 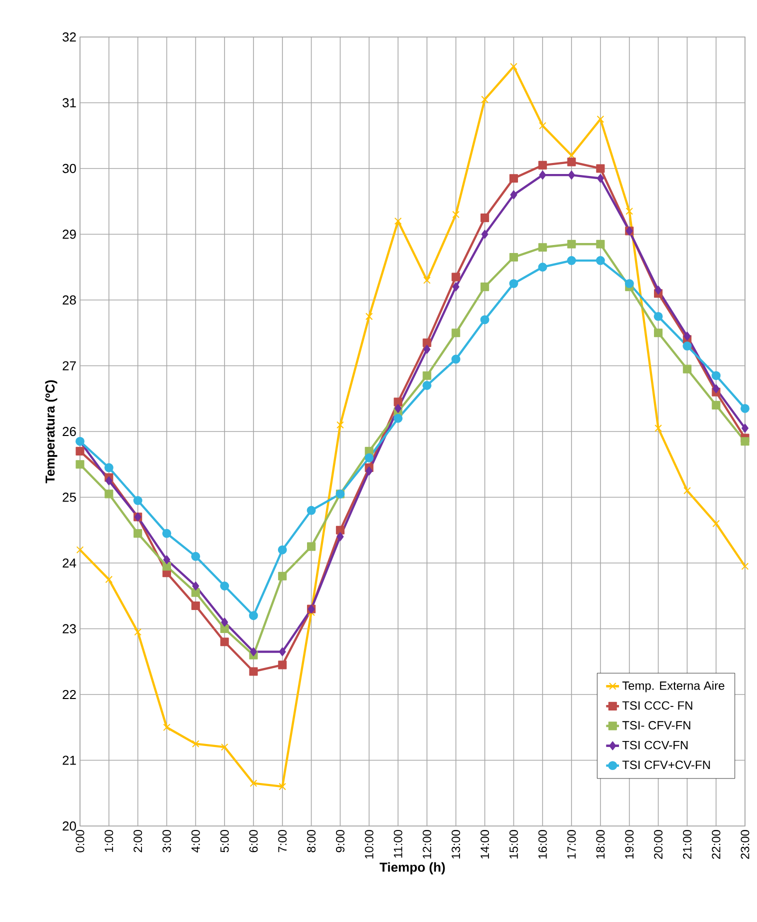 I want to click on legend-label: TSI CCC- FN, so click(x=657, y=705).